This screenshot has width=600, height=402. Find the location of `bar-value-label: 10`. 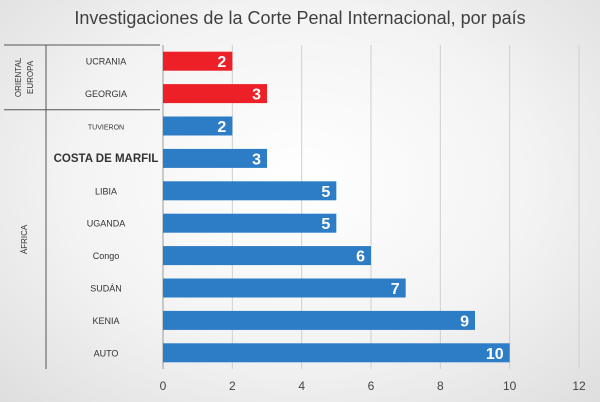

bar-value-label: 10 is located at coordinates (495, 354).